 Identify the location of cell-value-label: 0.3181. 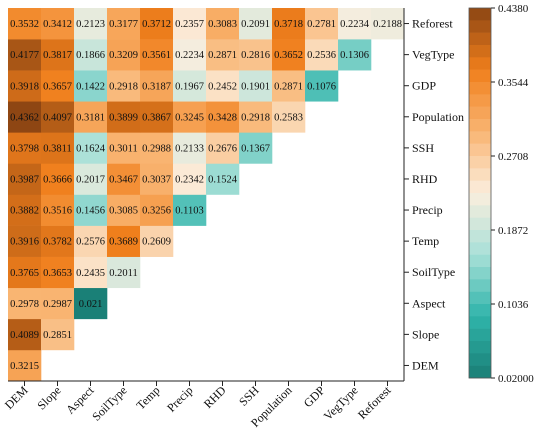
(90, 117).